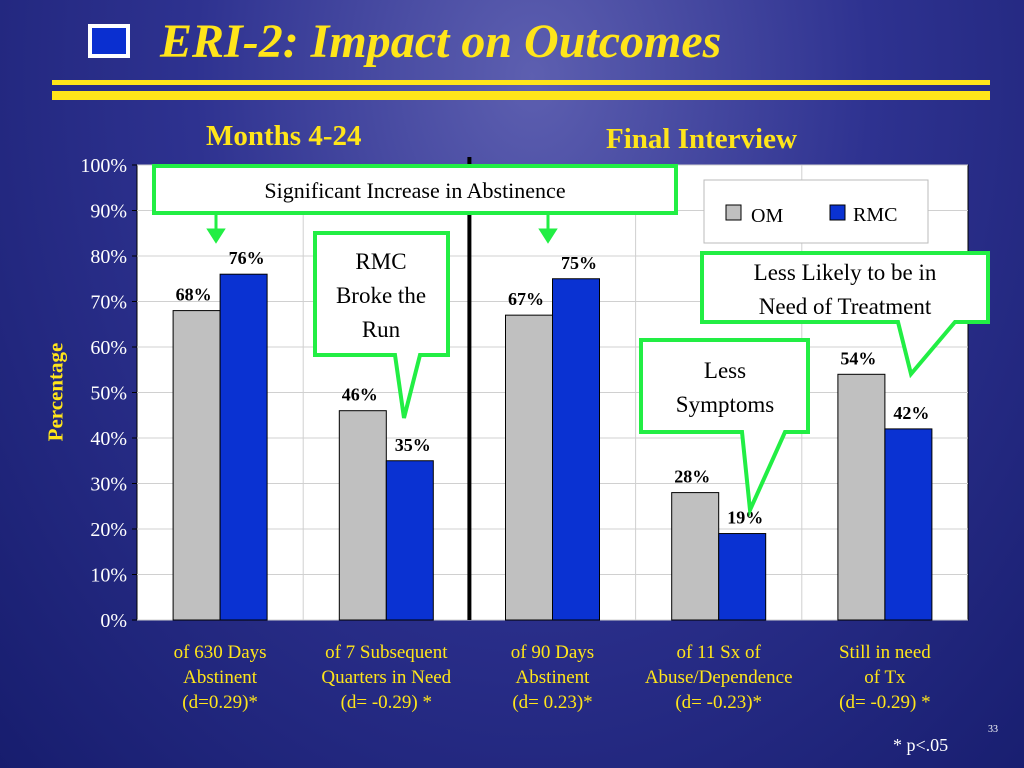 Image resolution: width=1024 pixels, height=768 pixels. I want to click on x-category-label-line: Quarters in Need, so click(386, 677).